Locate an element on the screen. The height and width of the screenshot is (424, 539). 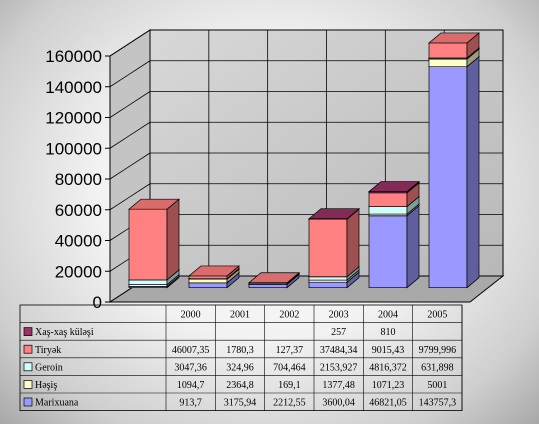
data-label: 1780,3 is located at coordinates (240, 350).